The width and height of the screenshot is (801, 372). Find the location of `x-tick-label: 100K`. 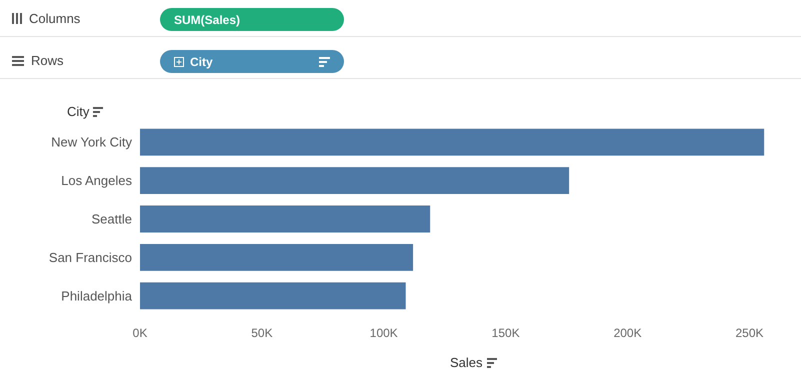

x-tick-label: 100K is located at coordinates (384, 333).